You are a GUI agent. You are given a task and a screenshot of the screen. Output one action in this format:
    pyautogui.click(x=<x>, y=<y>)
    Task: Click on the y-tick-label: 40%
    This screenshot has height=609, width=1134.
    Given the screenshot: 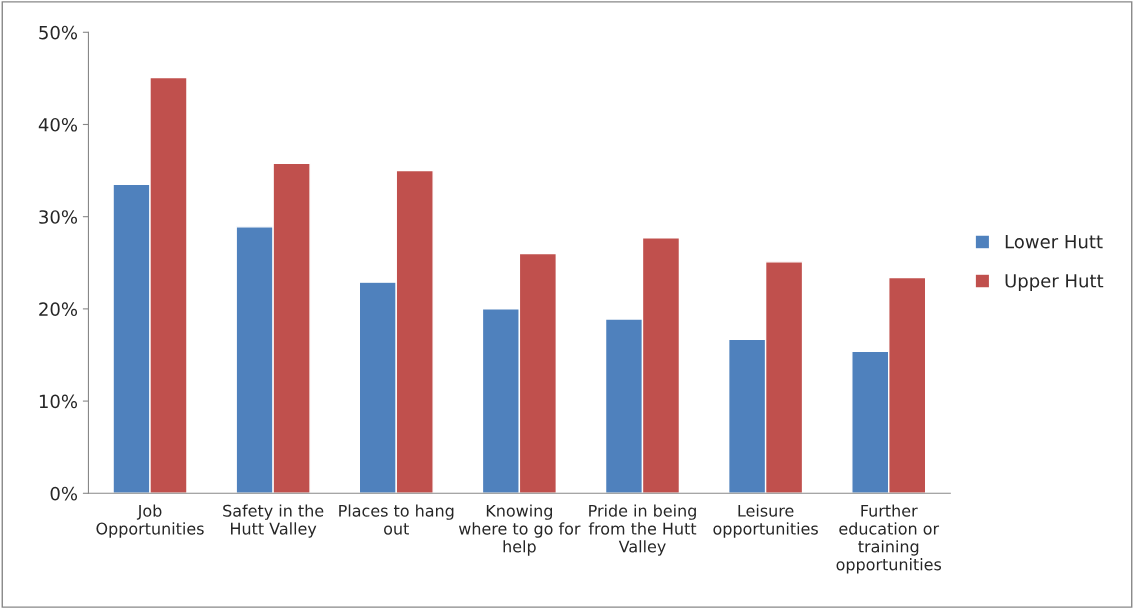 What is the action you would take?
    pyautogui.click(x=58, y=124)
    